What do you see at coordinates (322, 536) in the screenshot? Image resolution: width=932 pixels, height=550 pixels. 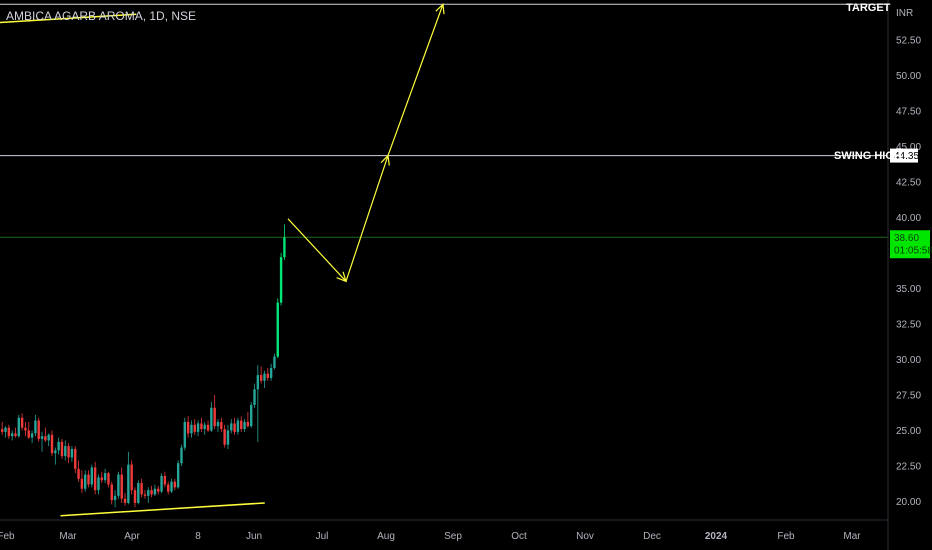 I see `x-tick-label: Jul` at bounding box center [322, 536].